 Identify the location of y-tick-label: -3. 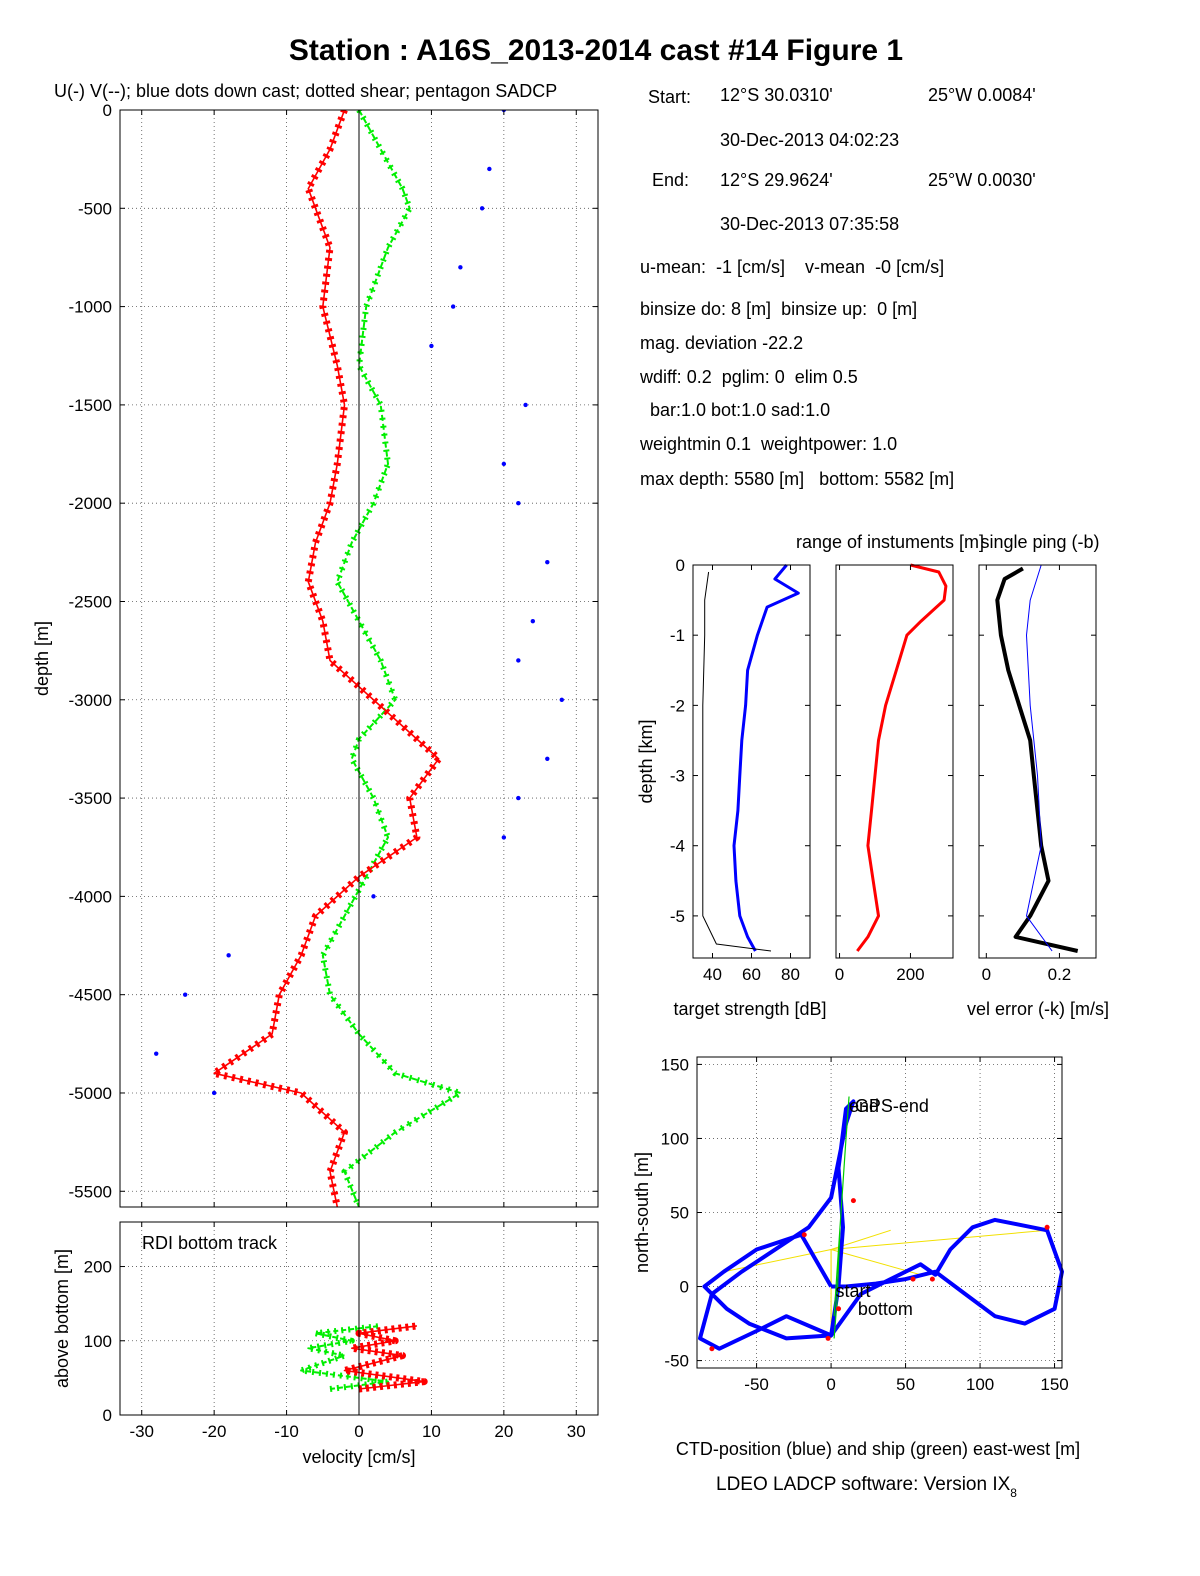
(677, 776).